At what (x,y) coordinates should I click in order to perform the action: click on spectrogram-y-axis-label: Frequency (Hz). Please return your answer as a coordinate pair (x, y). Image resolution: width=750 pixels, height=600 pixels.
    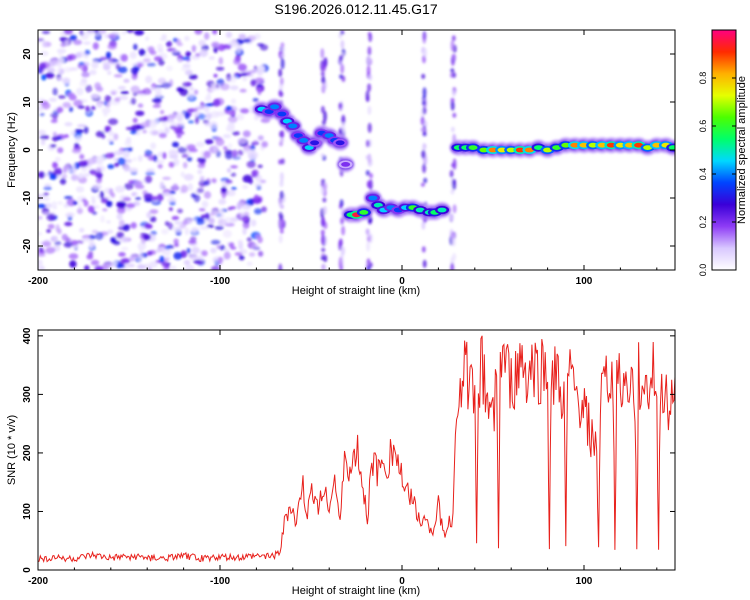
    Looking at the image, I should click on (12, 150).